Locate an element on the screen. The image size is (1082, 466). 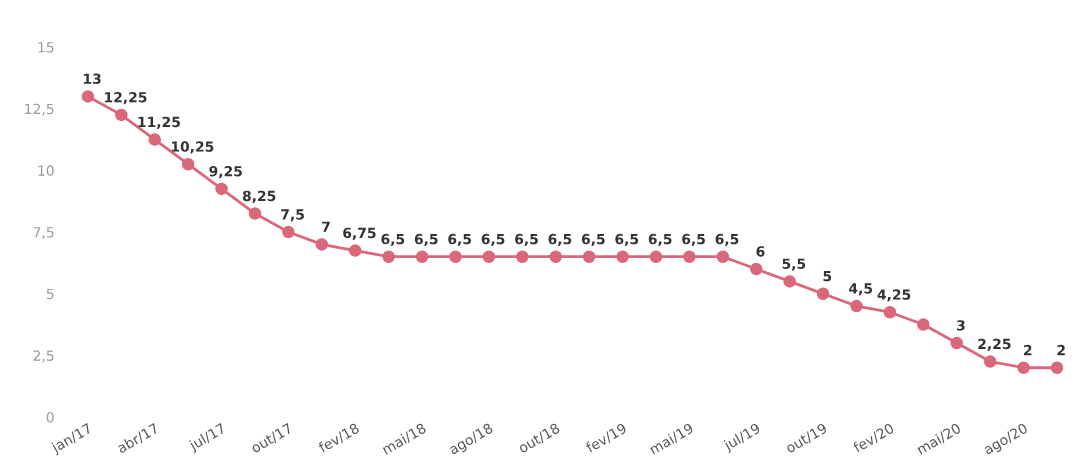
data-label: 4,5 is located at coordinates (861, 289).